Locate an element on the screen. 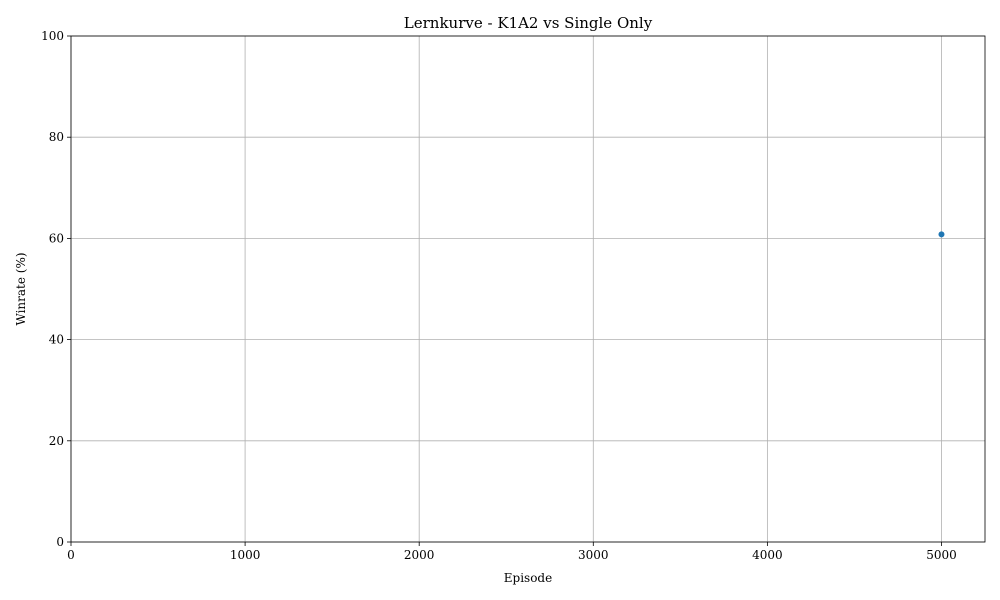 This screenshot has height=600, width=1000. data-point is located at coordinates (941, 234).